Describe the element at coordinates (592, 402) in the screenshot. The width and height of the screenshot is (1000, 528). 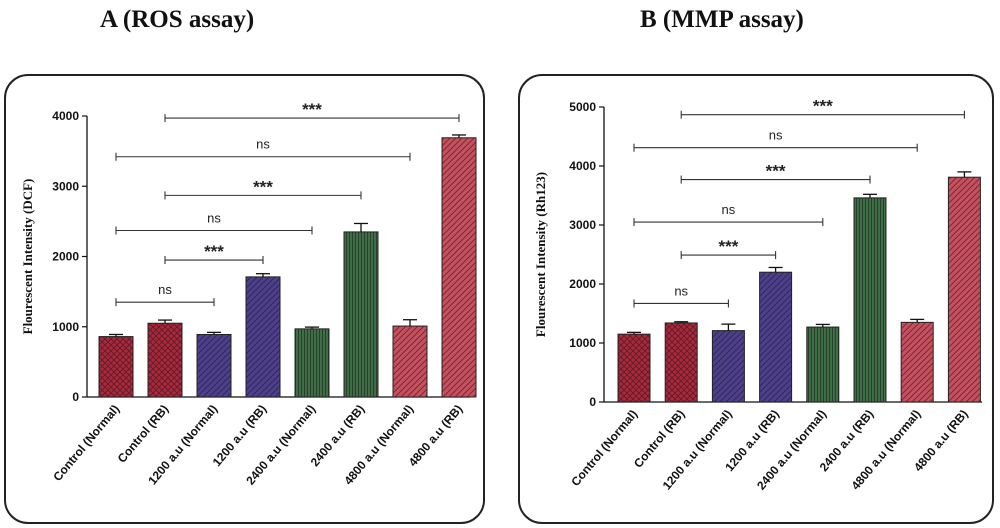
I see `chart-b-y-tick-label: 0` at that location.